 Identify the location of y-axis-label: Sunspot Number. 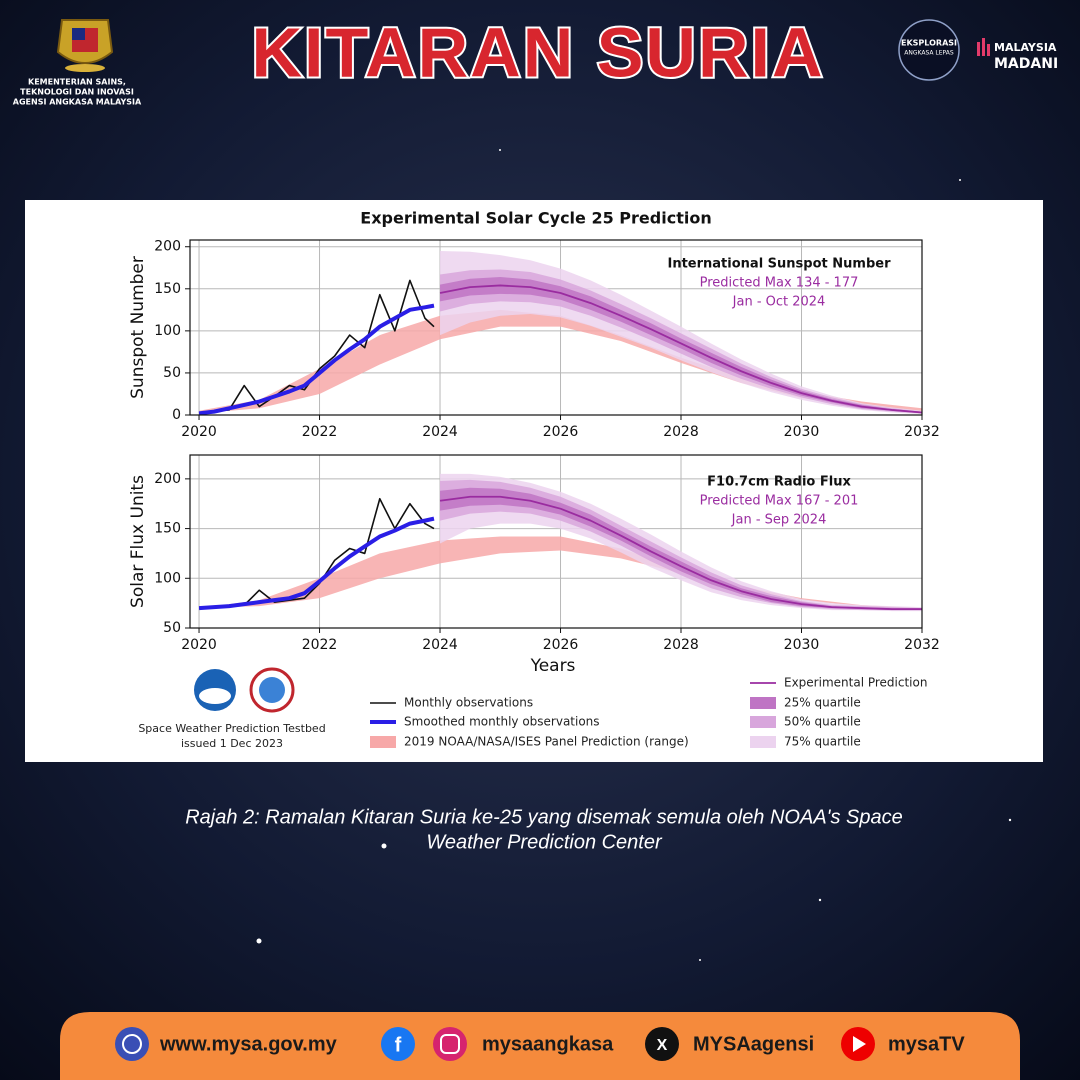
(138, 327).